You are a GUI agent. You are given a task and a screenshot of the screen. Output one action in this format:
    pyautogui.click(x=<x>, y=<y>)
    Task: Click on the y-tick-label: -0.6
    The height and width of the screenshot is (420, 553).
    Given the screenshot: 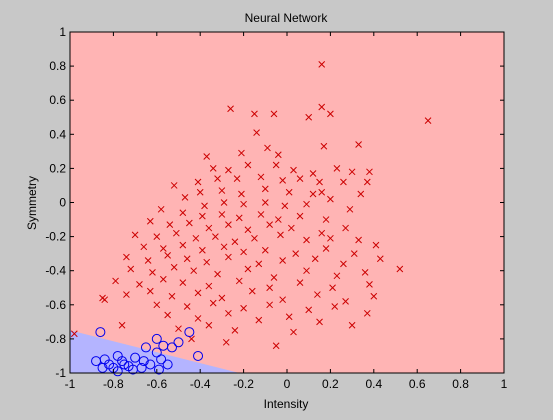 What is the action you would take?
    pyautogui.click(x=55, y=305)
    